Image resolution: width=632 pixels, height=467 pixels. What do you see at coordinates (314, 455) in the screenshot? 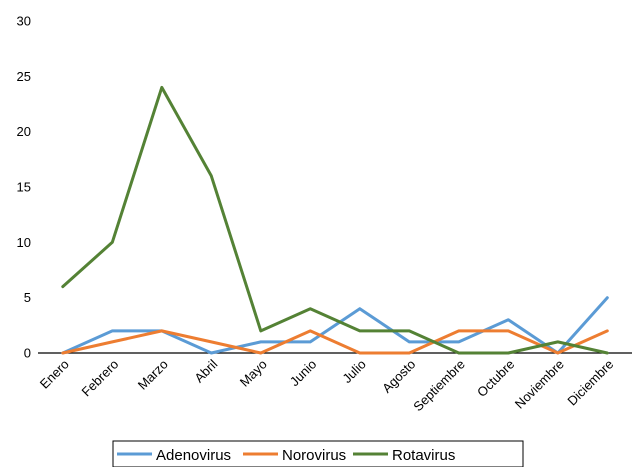
I see `legend-label: Norovirus` at bounding box center [314, 455].